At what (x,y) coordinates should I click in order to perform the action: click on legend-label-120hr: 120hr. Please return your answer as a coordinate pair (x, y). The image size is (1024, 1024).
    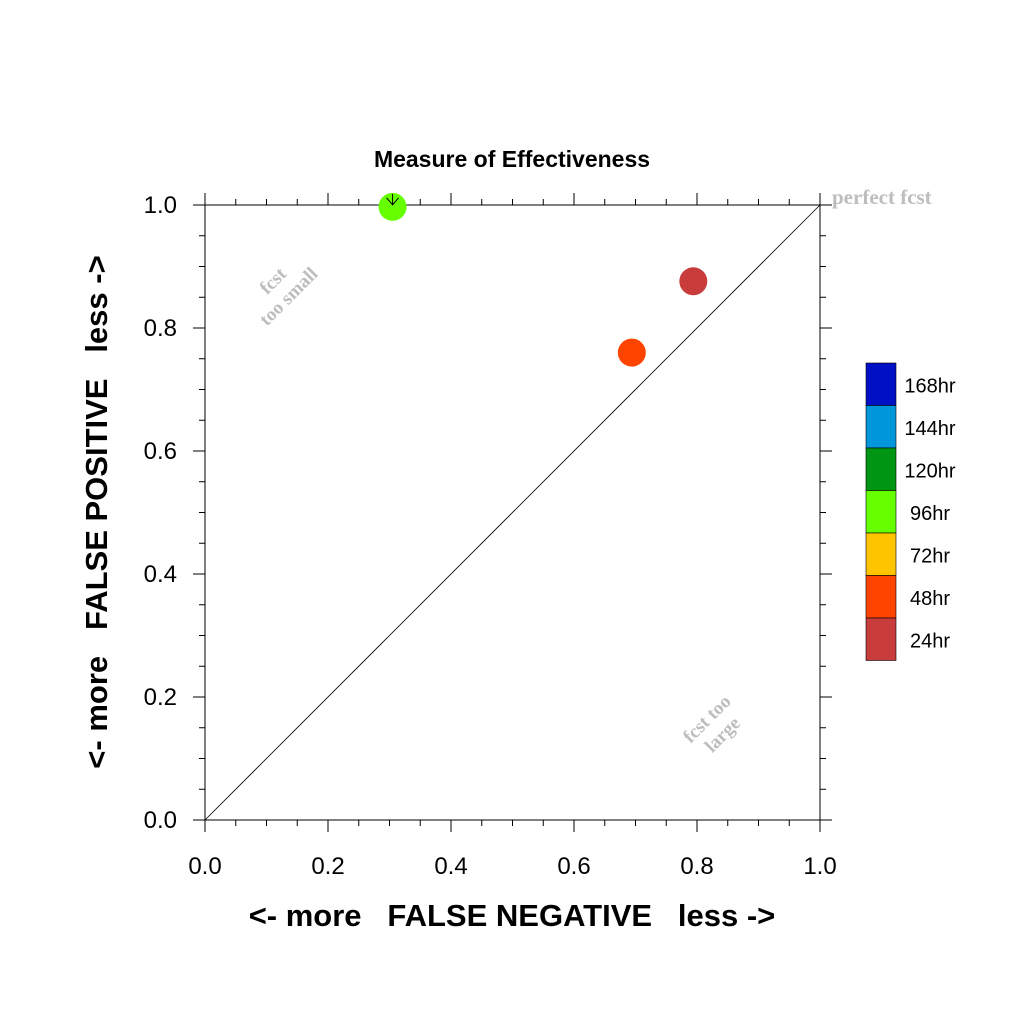
    Looking at the image, I should click on (929, 471).